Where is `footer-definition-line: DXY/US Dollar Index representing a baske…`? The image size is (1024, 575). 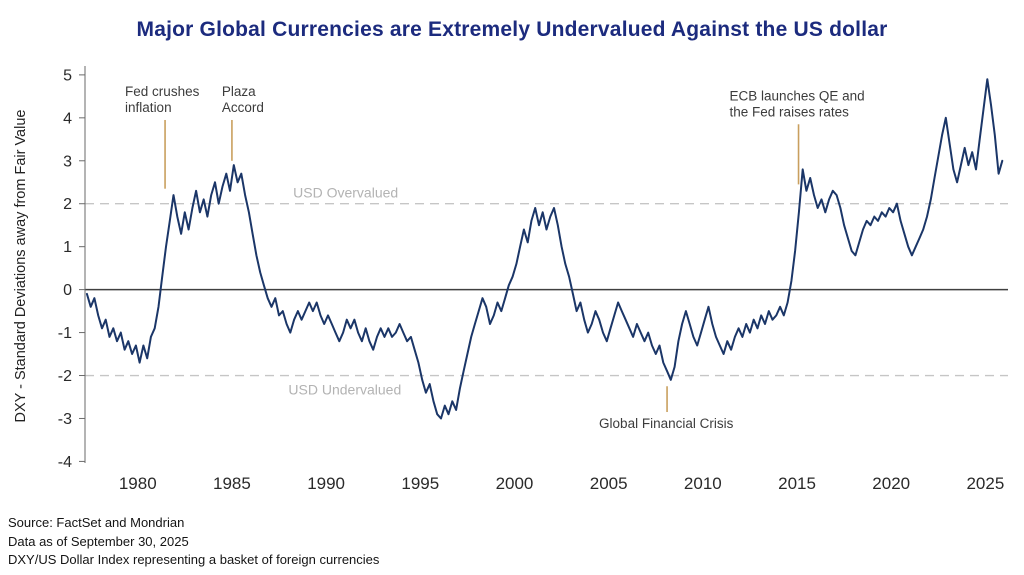
footer-definition-line: DXY/US Dollar Index representing a baske… is located at coordinates (194, 559).